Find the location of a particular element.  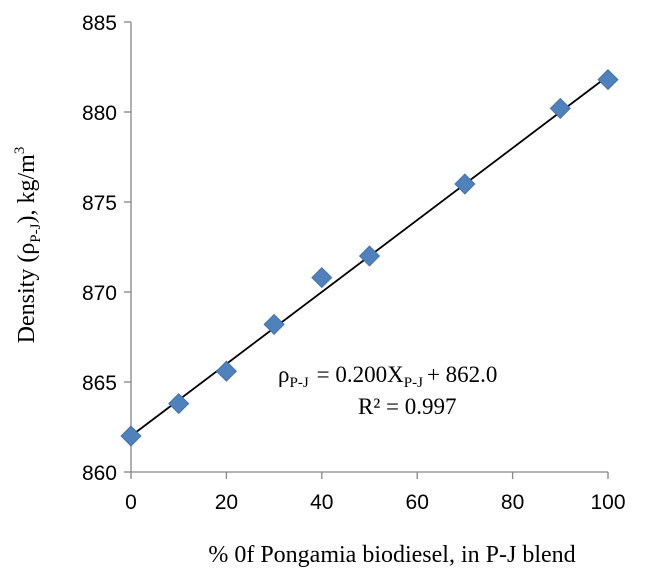

x-tick-label: 100 is located at coordinates (607, 502).